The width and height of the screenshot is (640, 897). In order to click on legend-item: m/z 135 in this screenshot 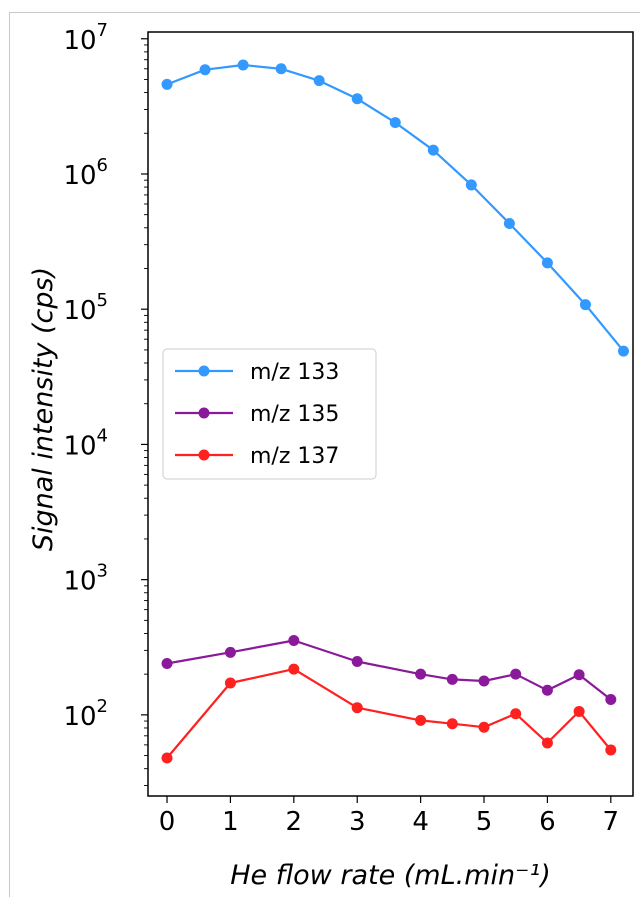, I will do `click(257, 414)`.